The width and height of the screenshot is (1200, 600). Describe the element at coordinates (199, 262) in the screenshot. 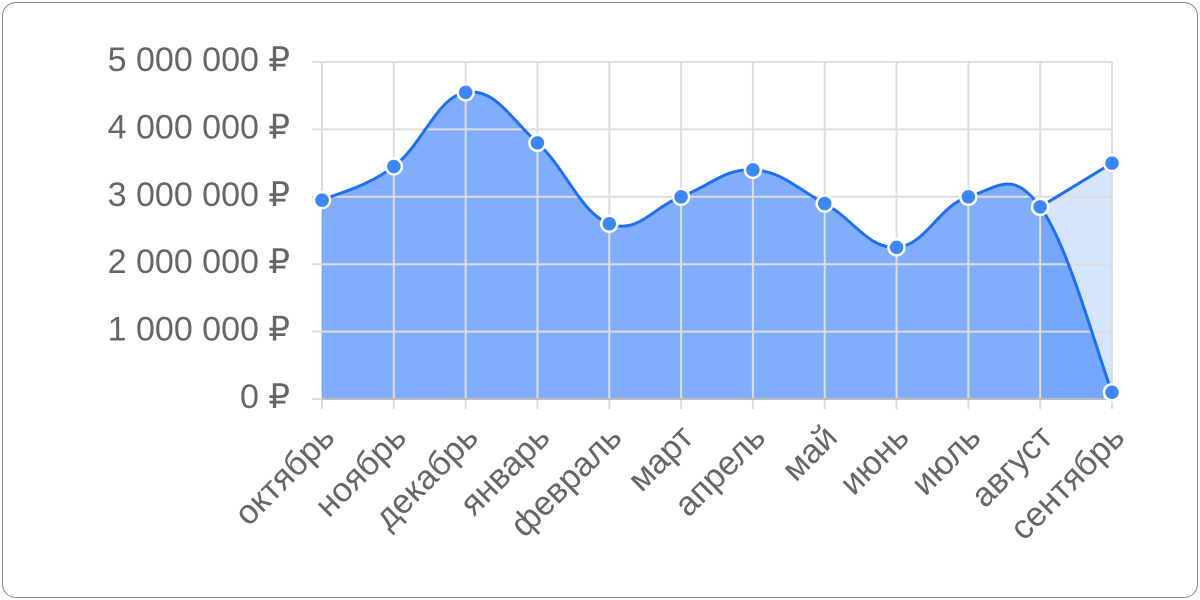

I see `y-tick-label: 2 000 000 ₽` at that location.